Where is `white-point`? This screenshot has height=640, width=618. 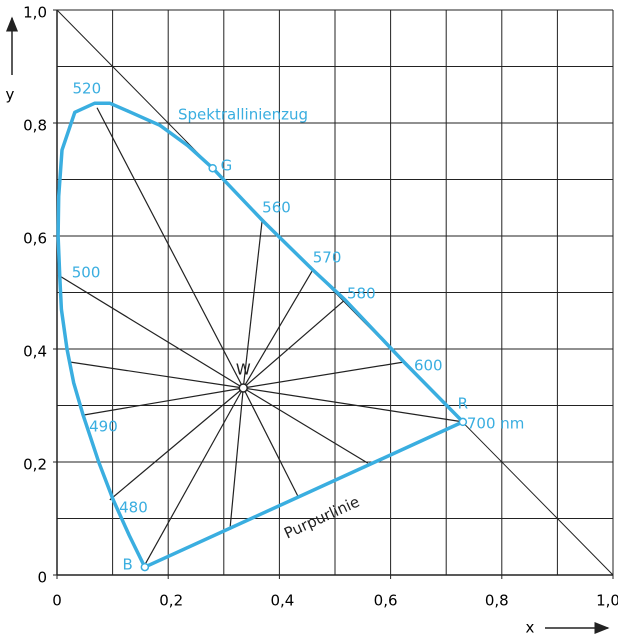 white-point is located at coordinates (243, 388).